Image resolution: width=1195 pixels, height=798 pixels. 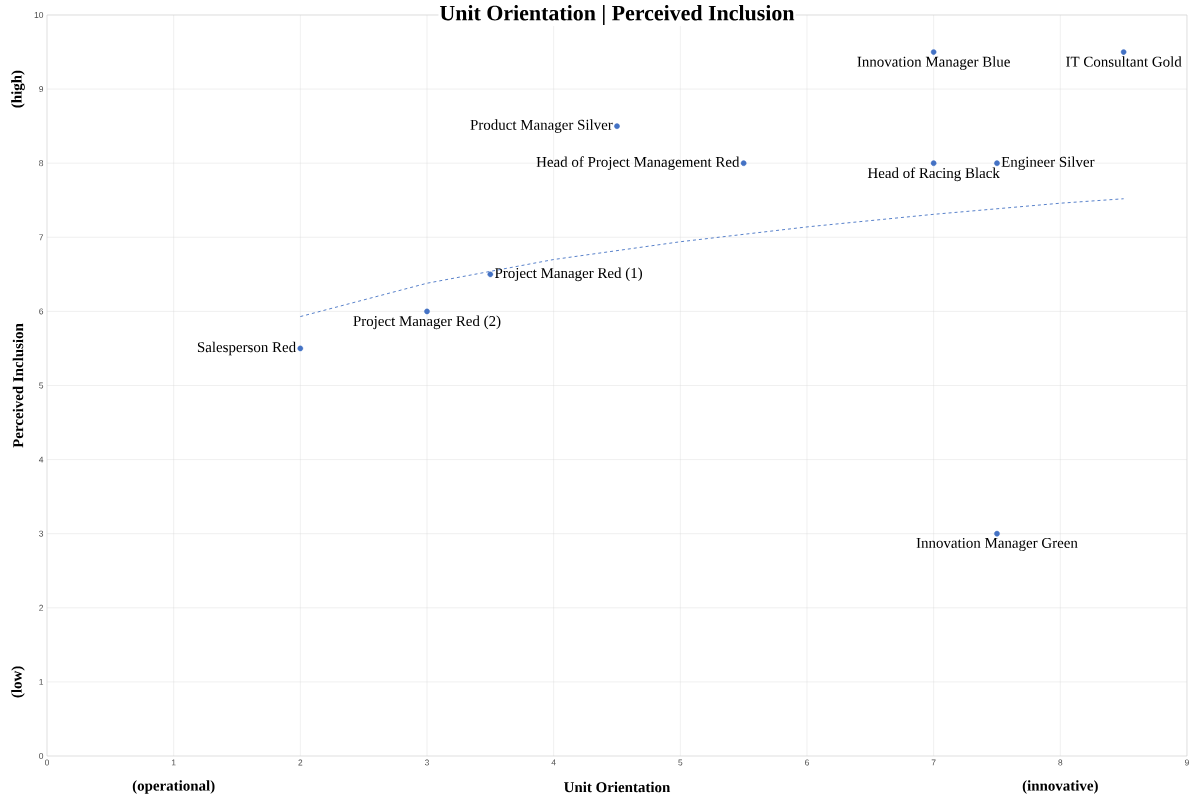 I want to click on x-tick-label: 7, so click(x=933, y=762).